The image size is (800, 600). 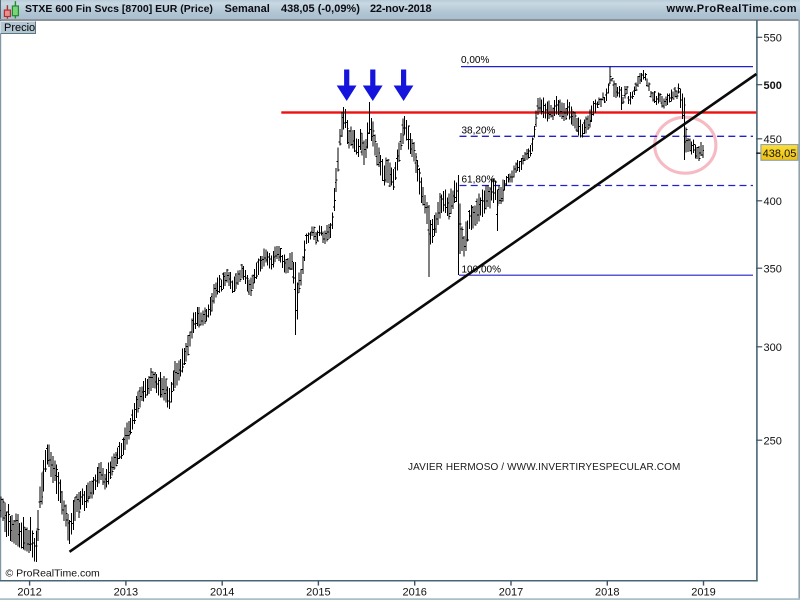 What do you see at coordinates (475, 60) in the screenshot?
I see `svg-text: 0,00%` at bounding box center [475, 60].